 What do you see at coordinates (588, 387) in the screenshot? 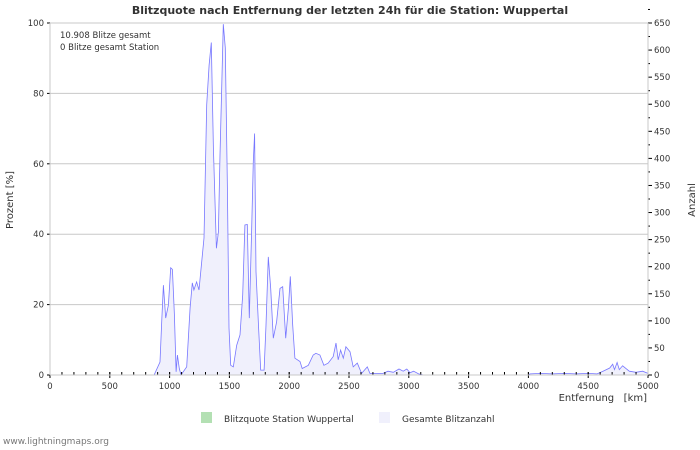
I see `x-tick-label: 4500` at bounding box center [588, 387].